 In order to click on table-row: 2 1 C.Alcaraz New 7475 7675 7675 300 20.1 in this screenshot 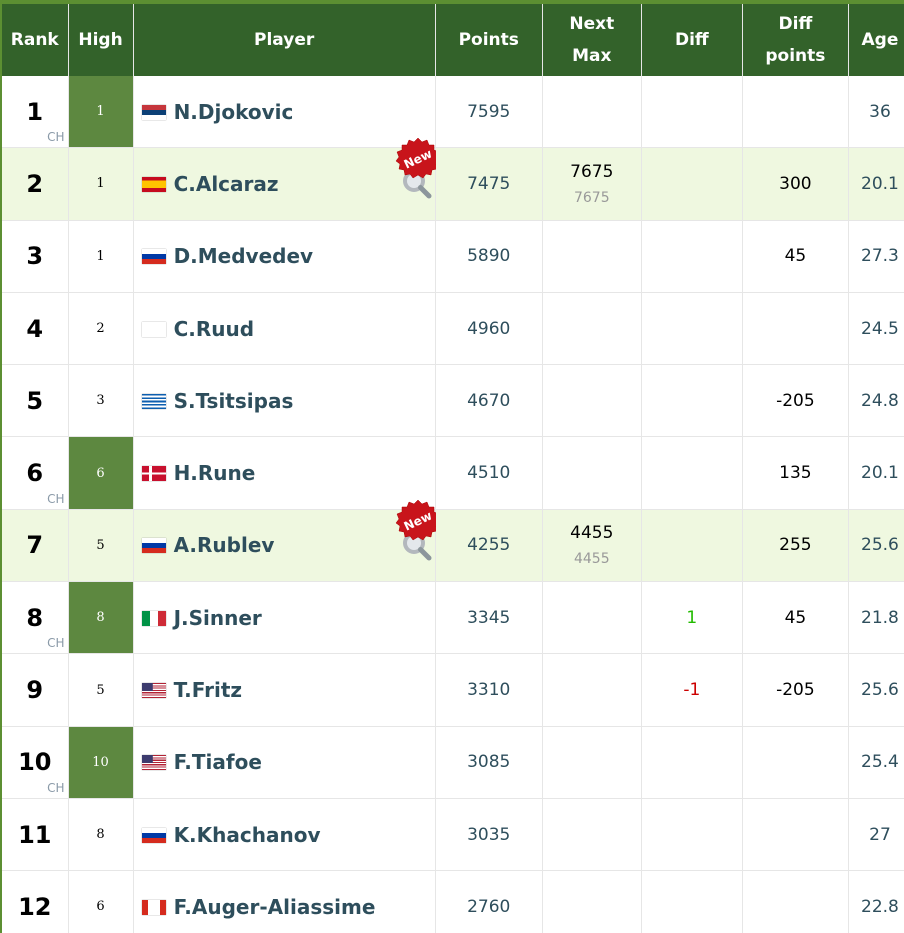, I will do `click(452, 179)`.